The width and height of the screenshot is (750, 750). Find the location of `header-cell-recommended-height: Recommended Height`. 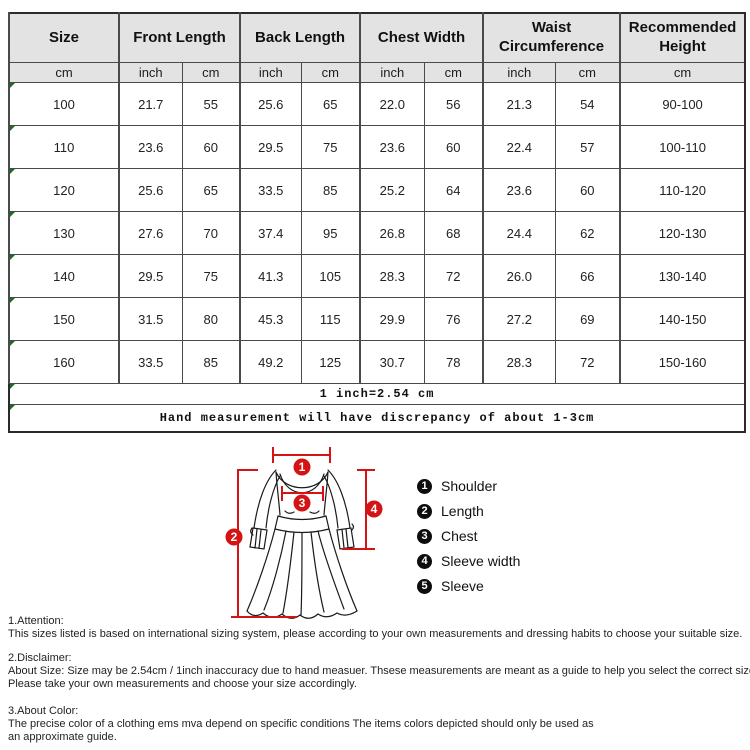

header-cell-recommended-height: Recommended Height is located at coordinates (682, 37).